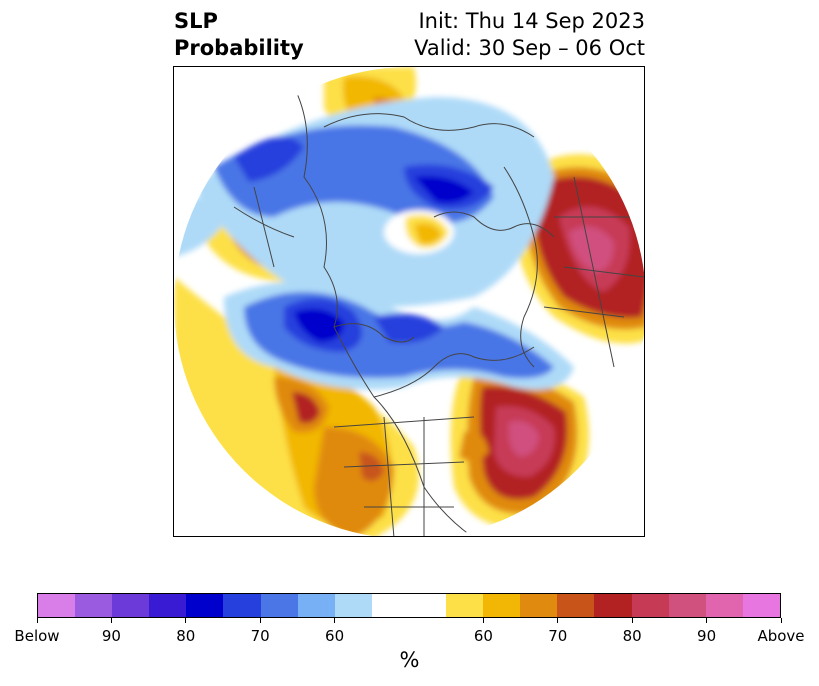 The image size is (819, 686). What do you see at coordinates (409, 660) in the screenshot?
I see `colorbar-unit: %` at bounding box center [409, 660].